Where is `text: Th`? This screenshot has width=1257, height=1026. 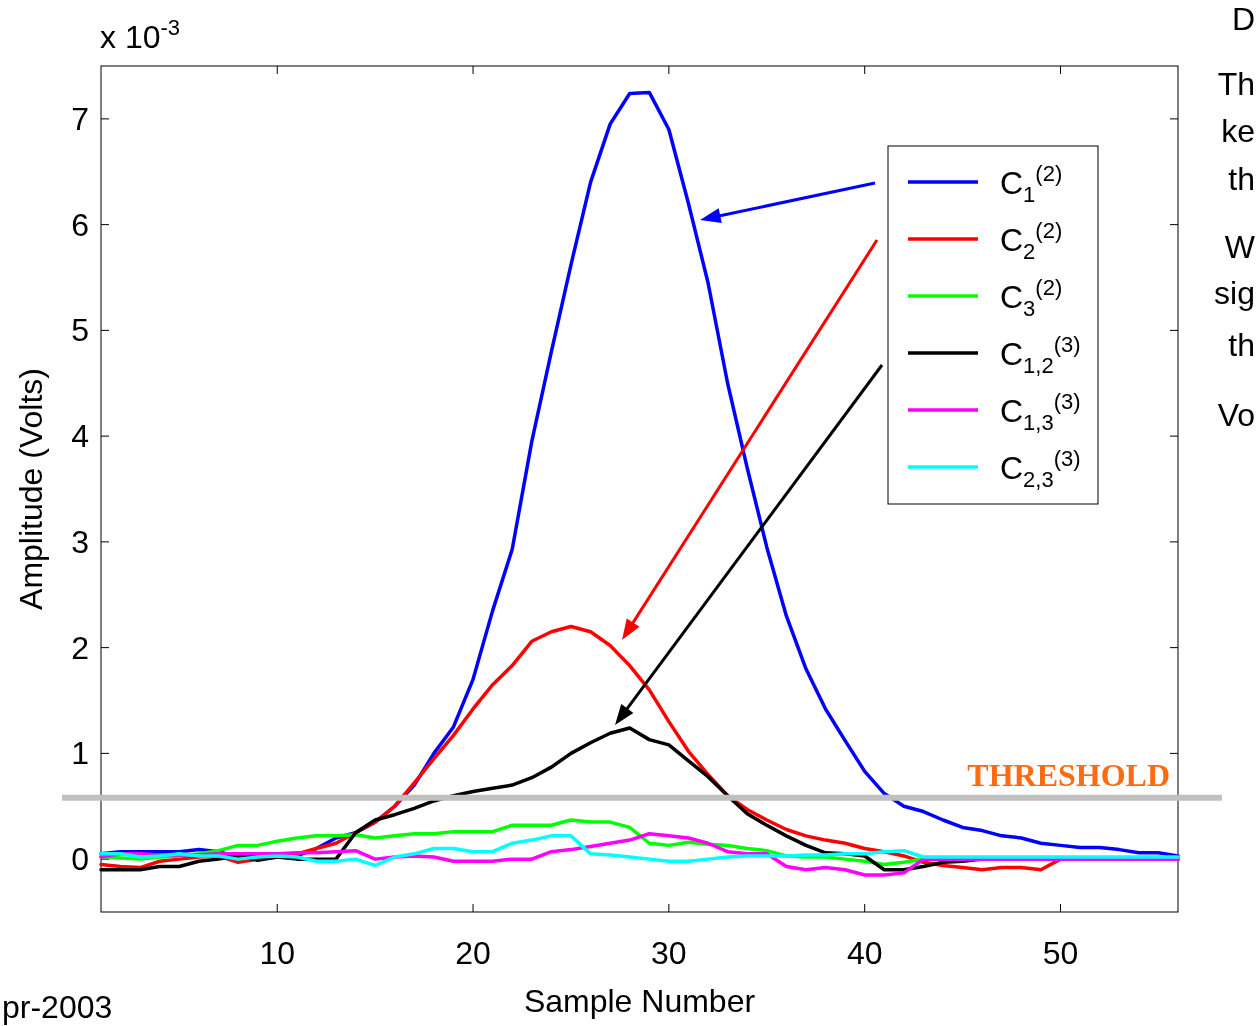
text: Th is located at coordinates (1236, 84).